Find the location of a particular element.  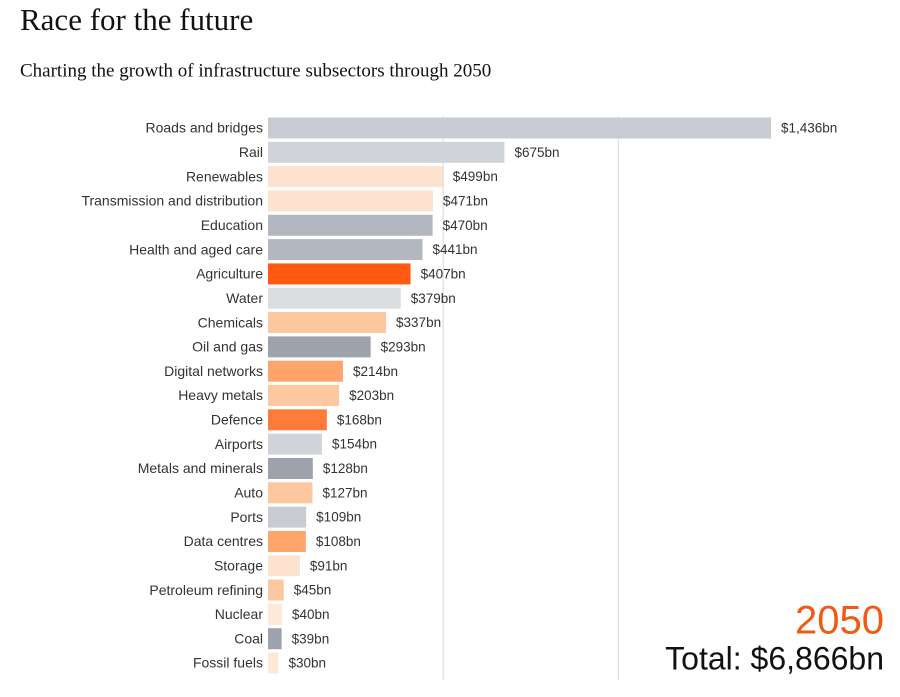

category-label: Education is located at coordinates (232, 225).